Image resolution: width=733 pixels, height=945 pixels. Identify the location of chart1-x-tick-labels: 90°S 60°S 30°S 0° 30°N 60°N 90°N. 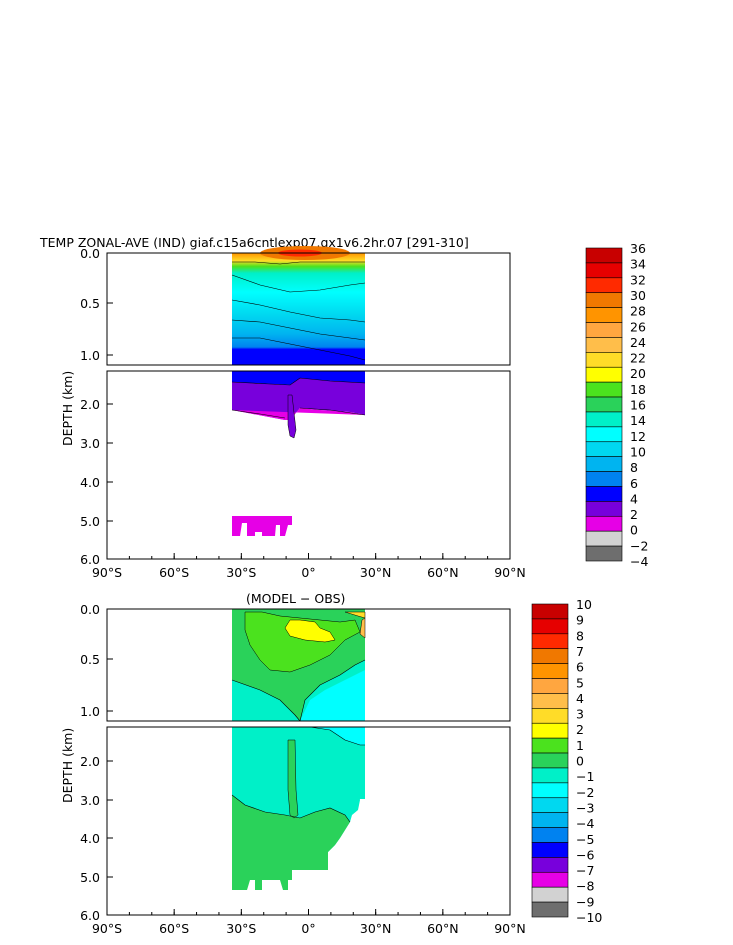
(309, 572).